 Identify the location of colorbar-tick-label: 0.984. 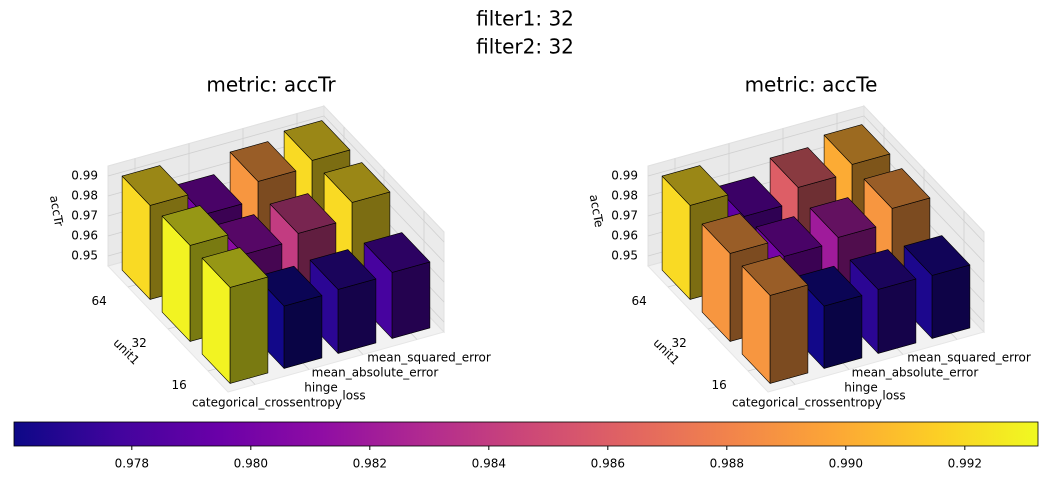
(489, 464).